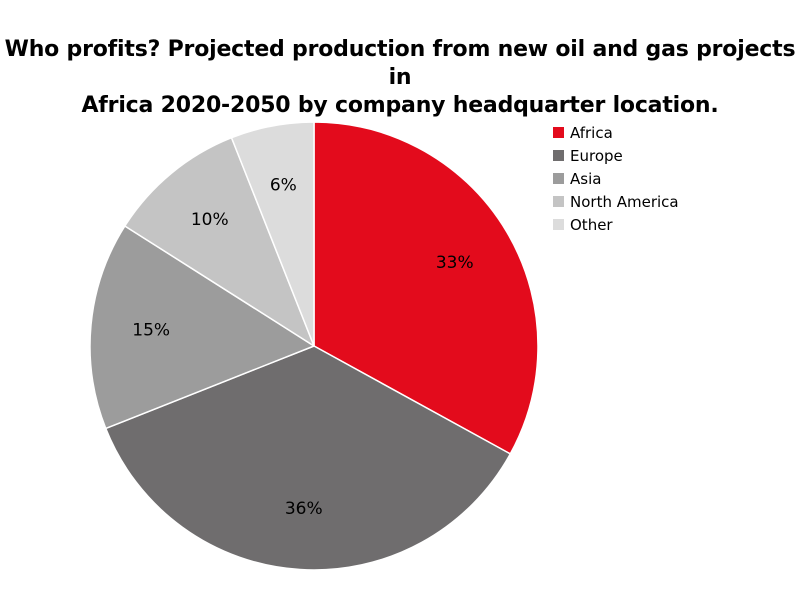  What do you see at coordinates (624, 201) in the screenshot?
I see `legend-label-north-america: North America` at bounding box center [624, 201].